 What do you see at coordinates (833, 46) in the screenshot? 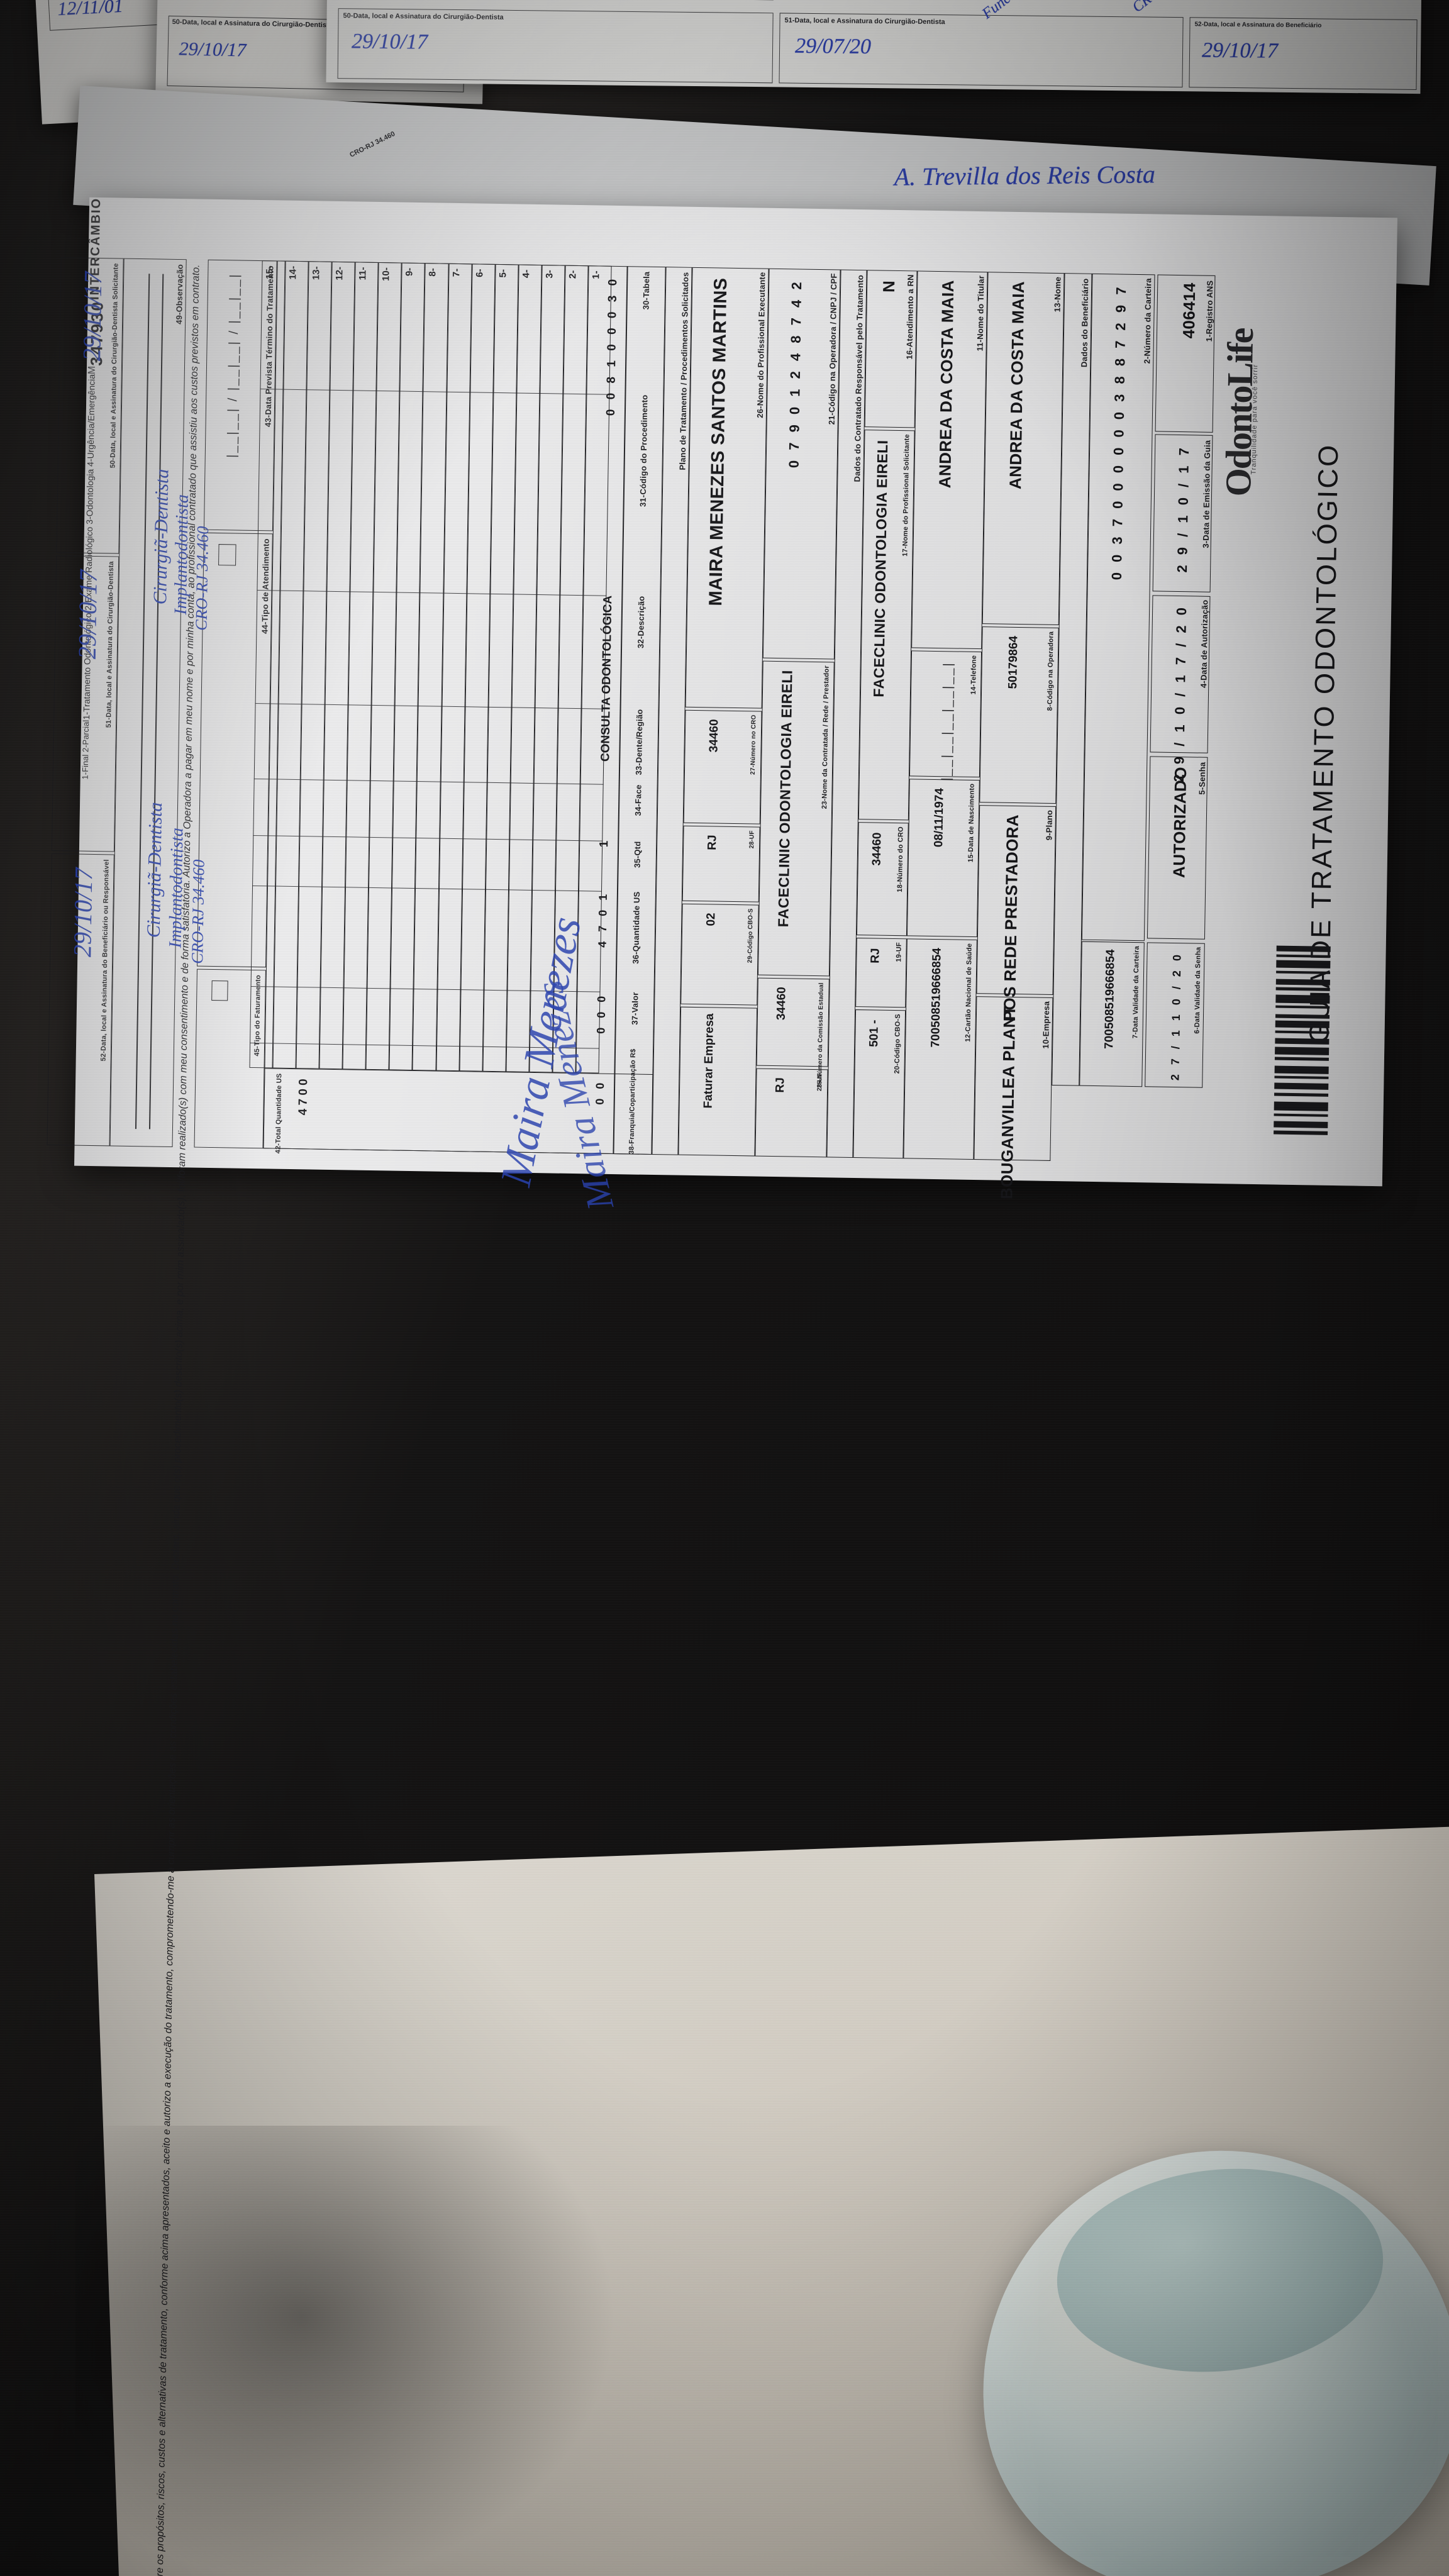
I see `ink-date-top-c2: 29/07/20` at bounding box center [833, 46].